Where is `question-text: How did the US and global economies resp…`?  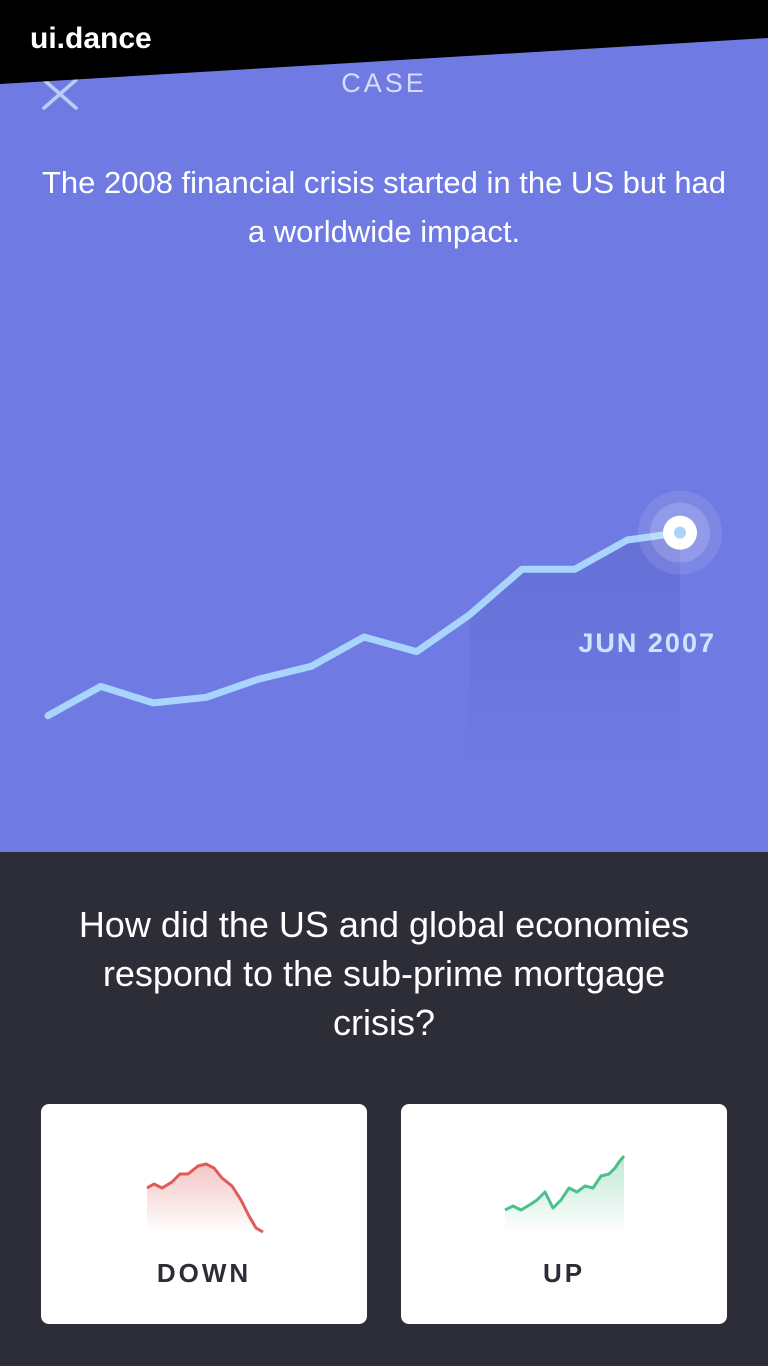 question-text: How did the US and global economies resp… is located at coordinates (384, 973).